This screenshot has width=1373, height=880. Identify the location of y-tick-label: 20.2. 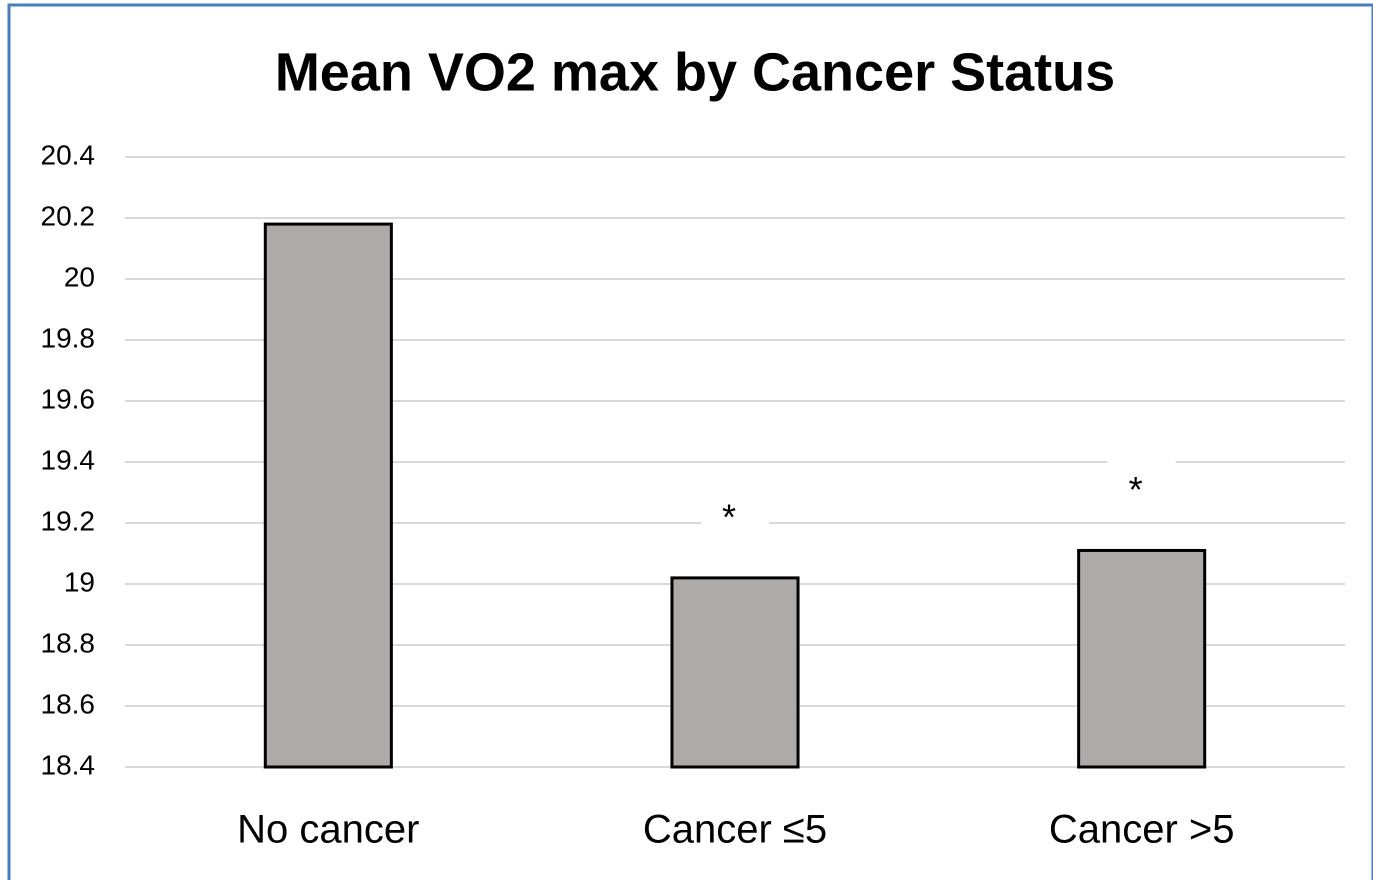
(68, 215).